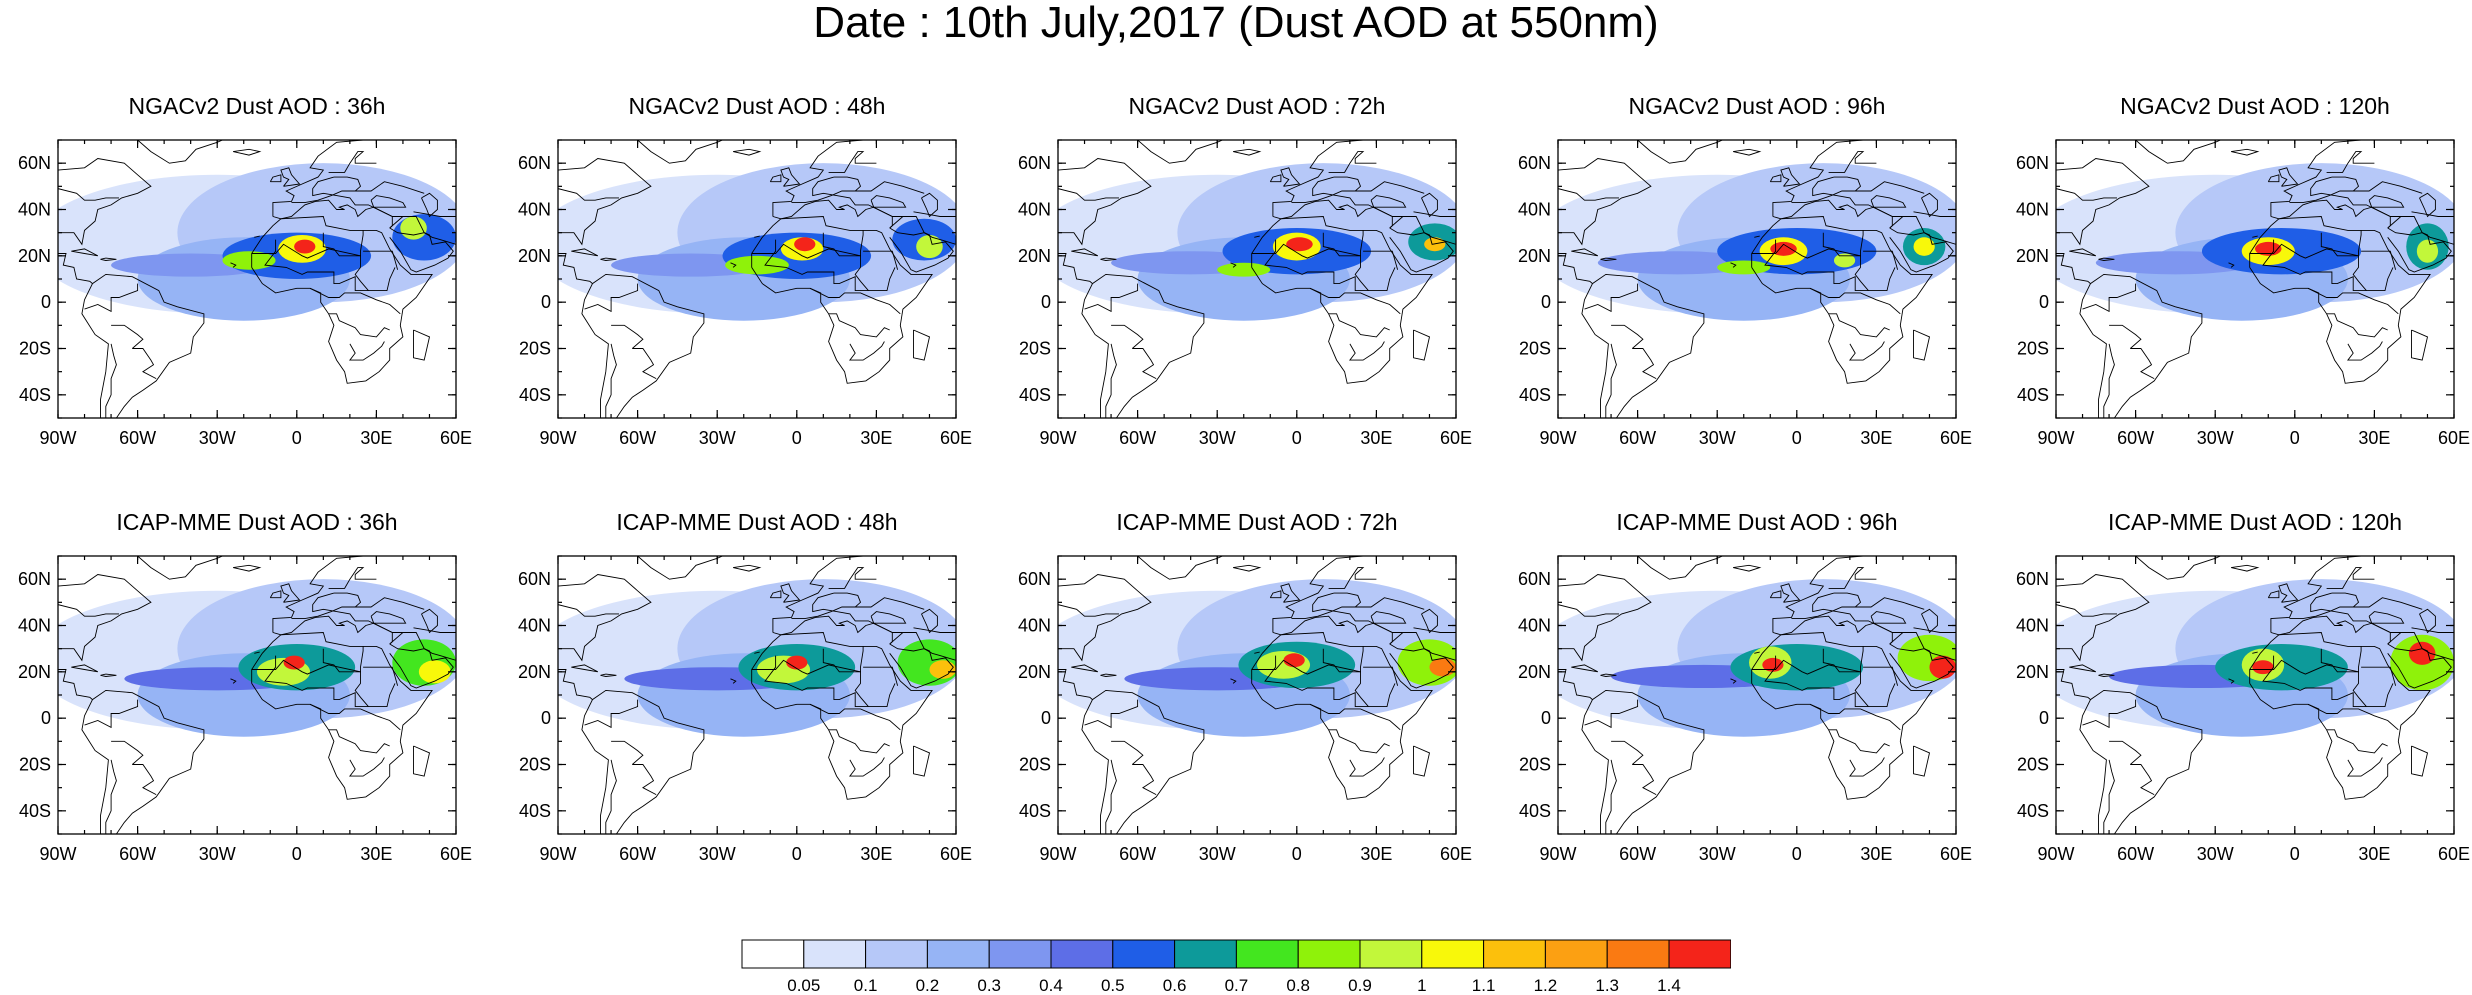  What do you see at coordinates (1360, 985) in the screenshot?
I see `colorbar-label: 0.9` at bounding box center [1360, 985].